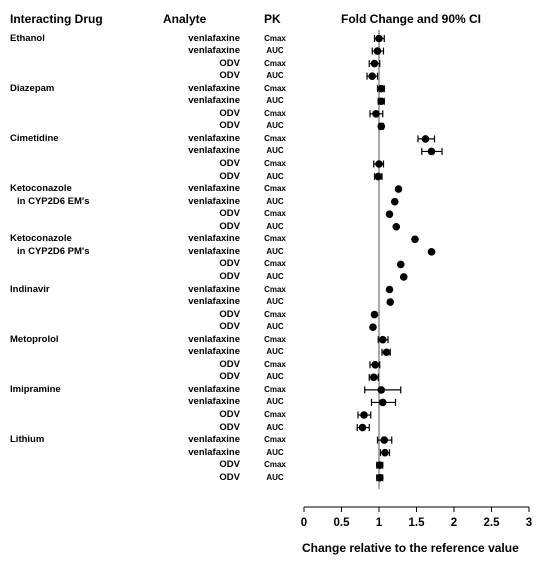 The width and height of the screenshot is (546, 563). What do you see at coordinates (56, 19) in the screenshot?
I see `header-interacting-drug: Interacting Drug` at bounding box center [56, 19].